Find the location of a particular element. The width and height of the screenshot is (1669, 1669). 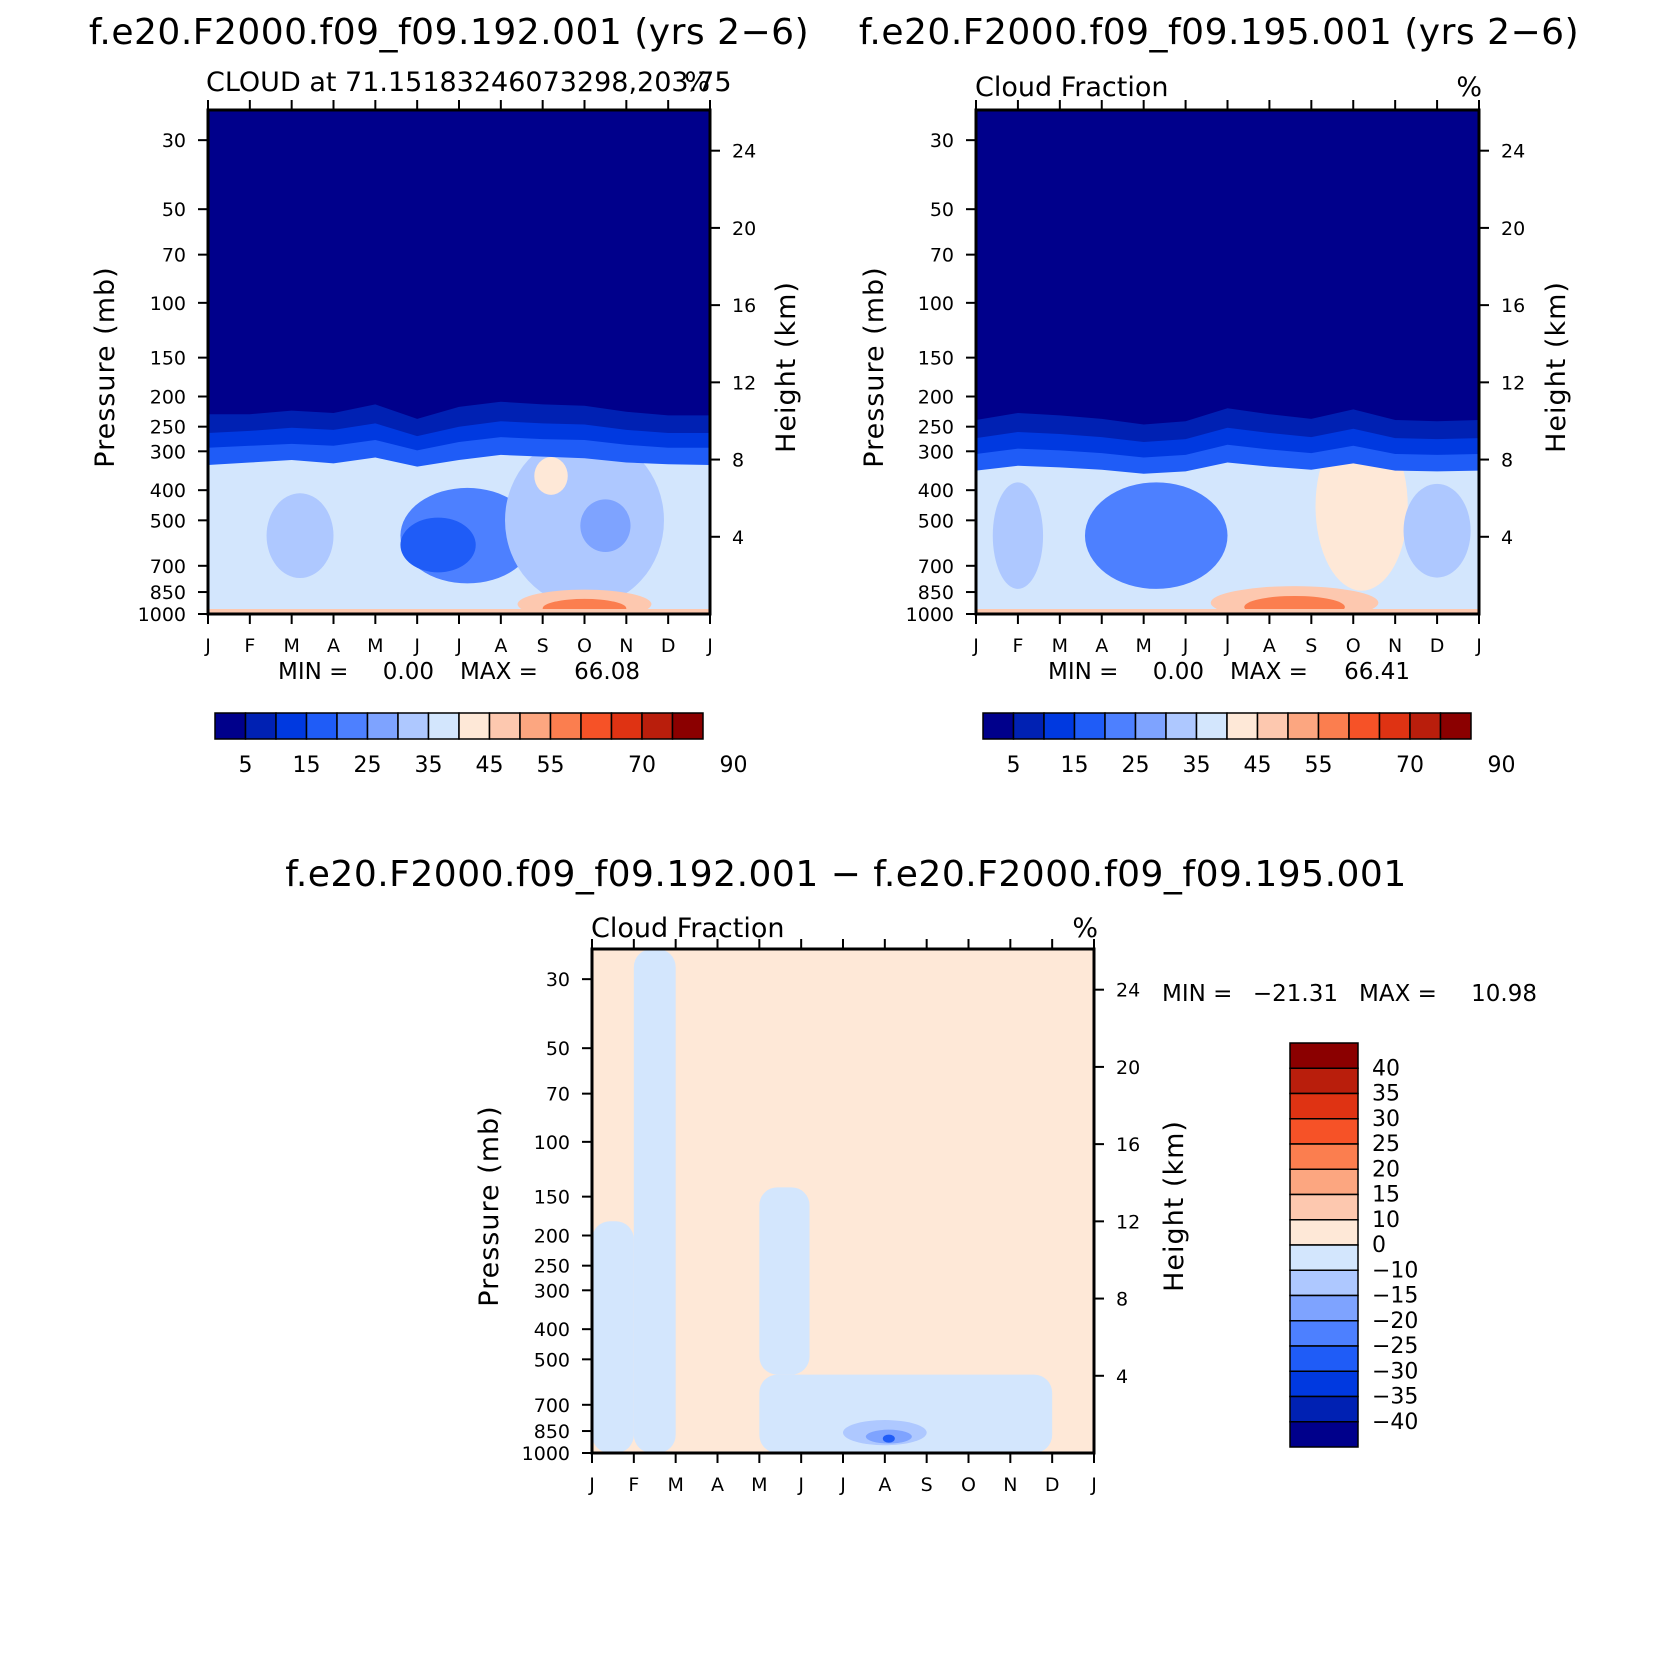

panel-a-main-title: f.e20.F2000.f09_f09.192.001 (yrs 2−6) is located at coordinates (449, 32).